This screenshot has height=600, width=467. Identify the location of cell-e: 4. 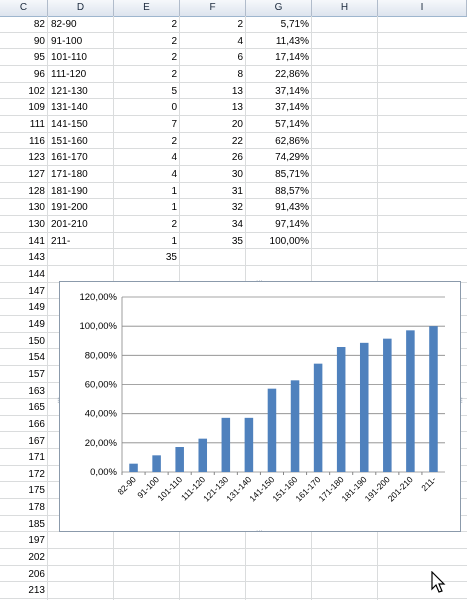
(174, 174).